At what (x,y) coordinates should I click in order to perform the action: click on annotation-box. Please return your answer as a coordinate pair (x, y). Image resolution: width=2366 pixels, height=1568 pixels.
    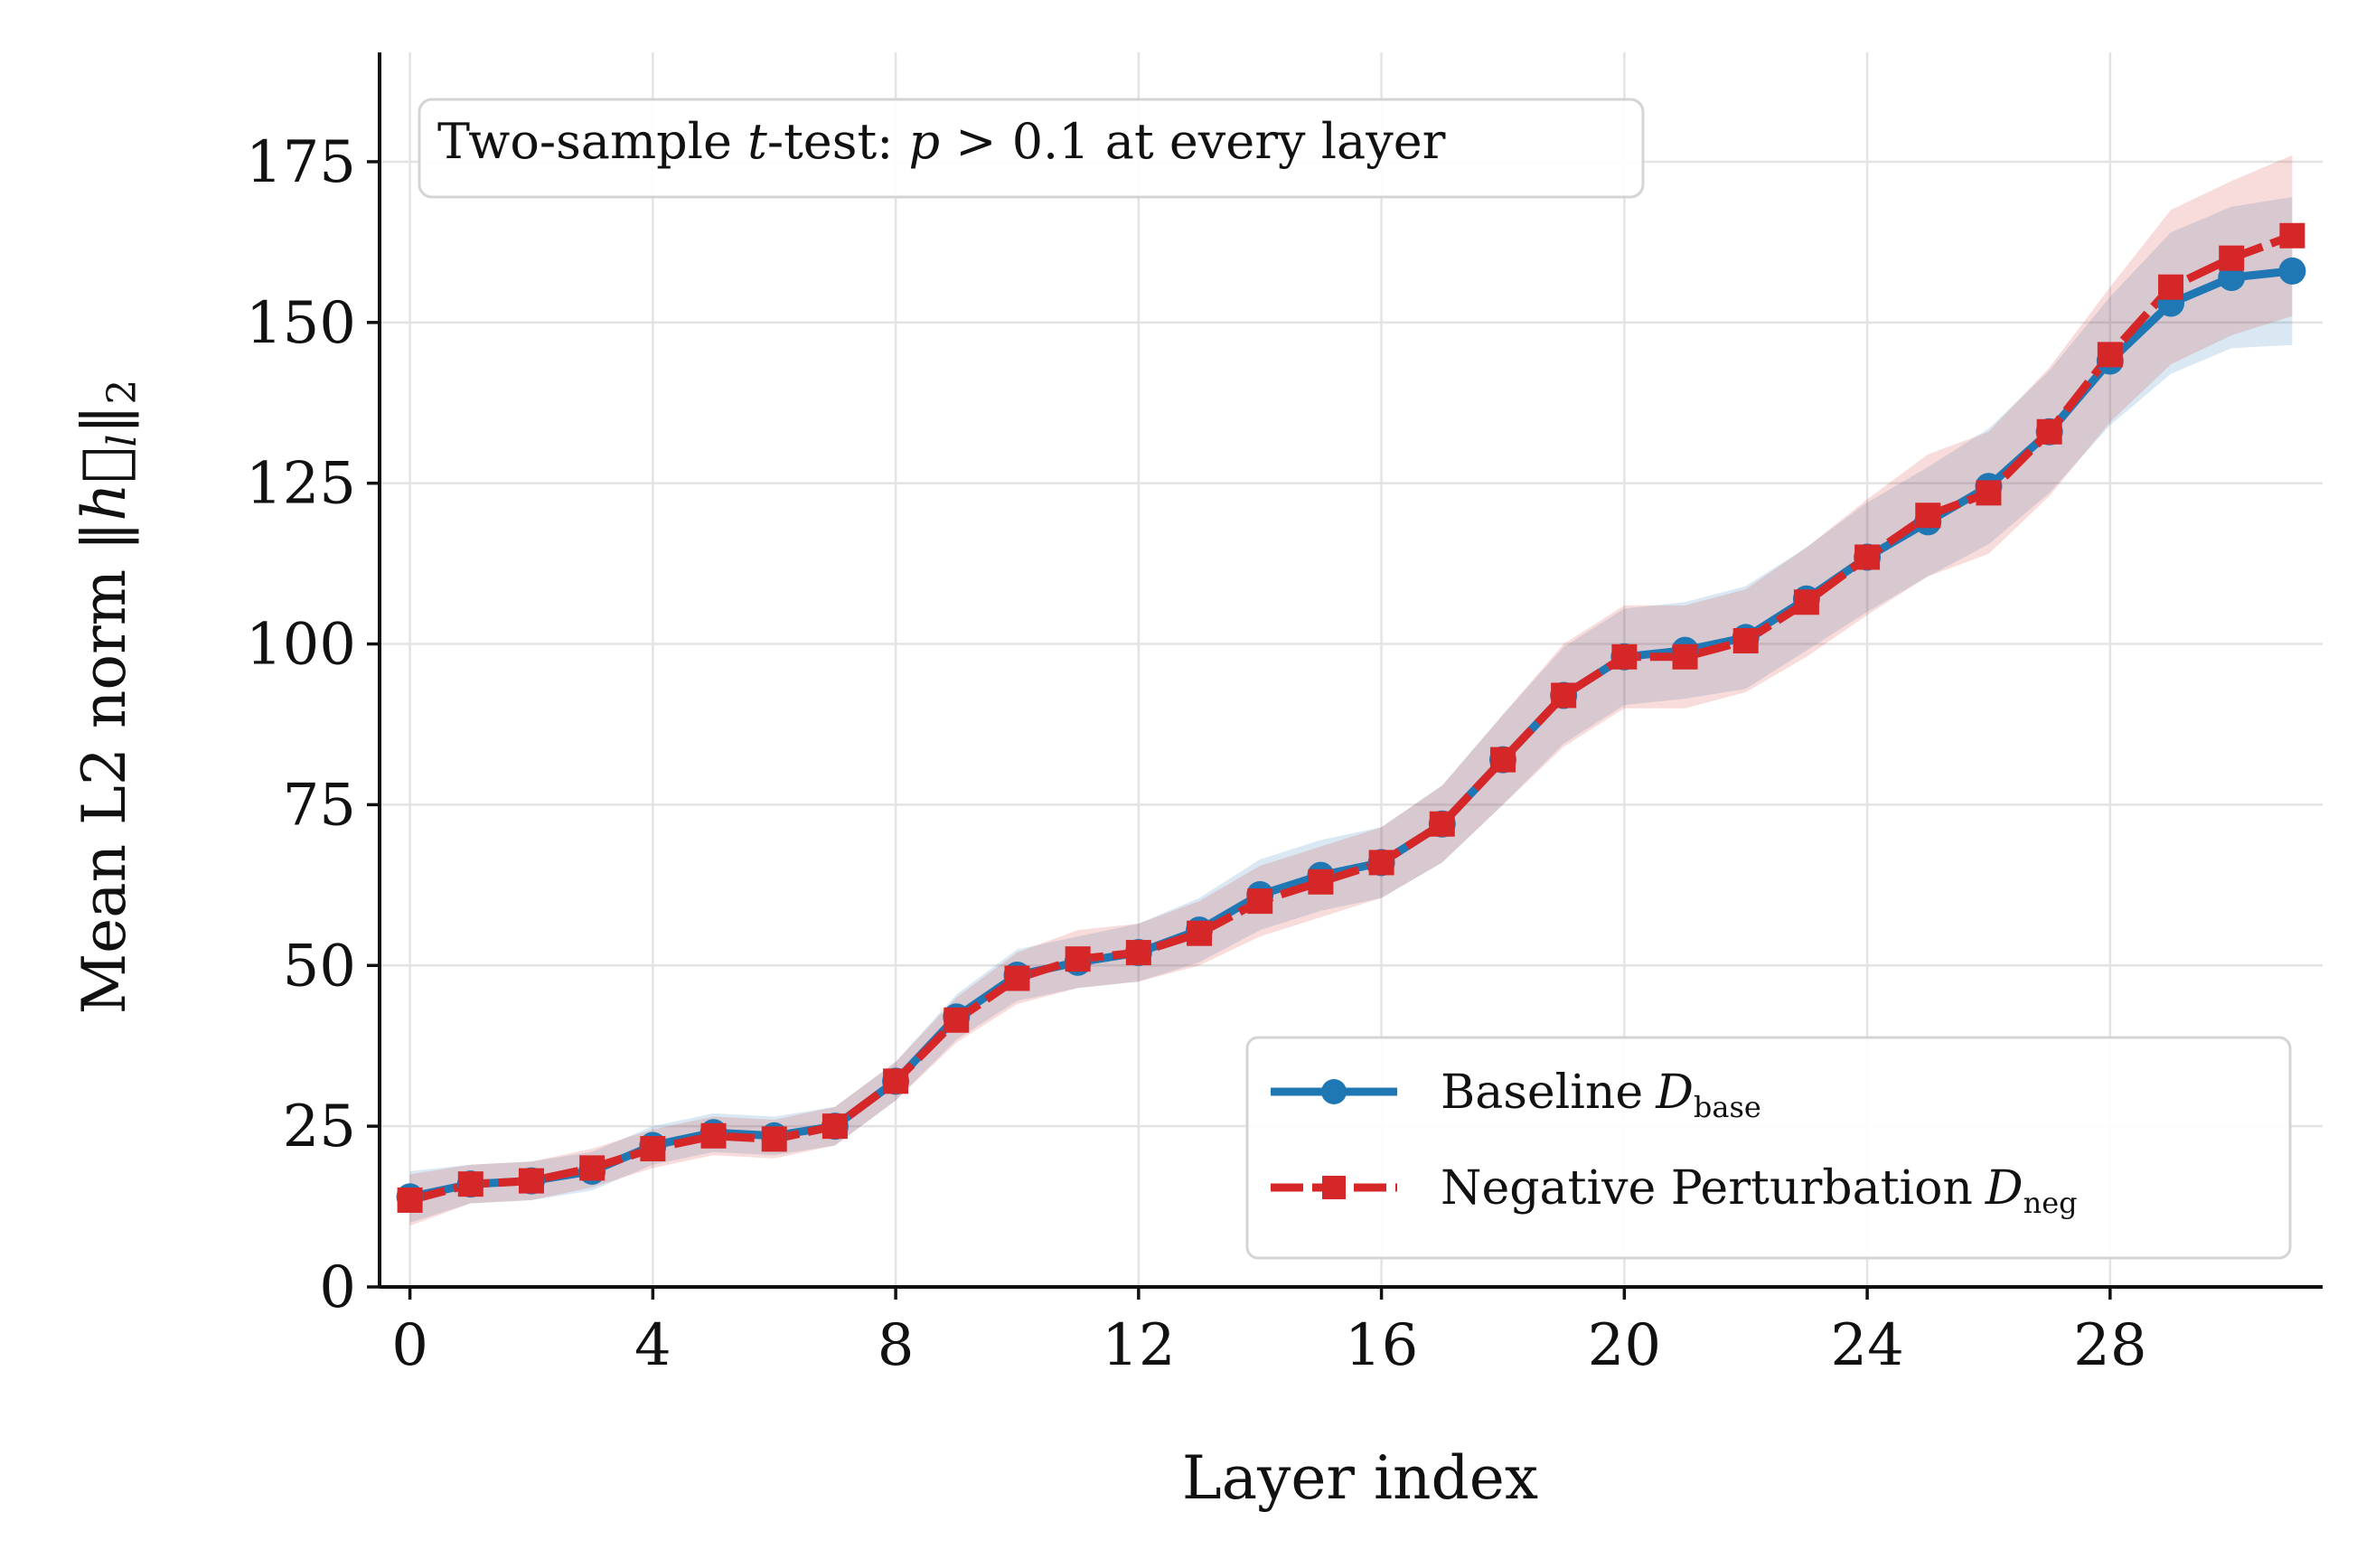
    Looking at the image, I should click on (1031, 148).